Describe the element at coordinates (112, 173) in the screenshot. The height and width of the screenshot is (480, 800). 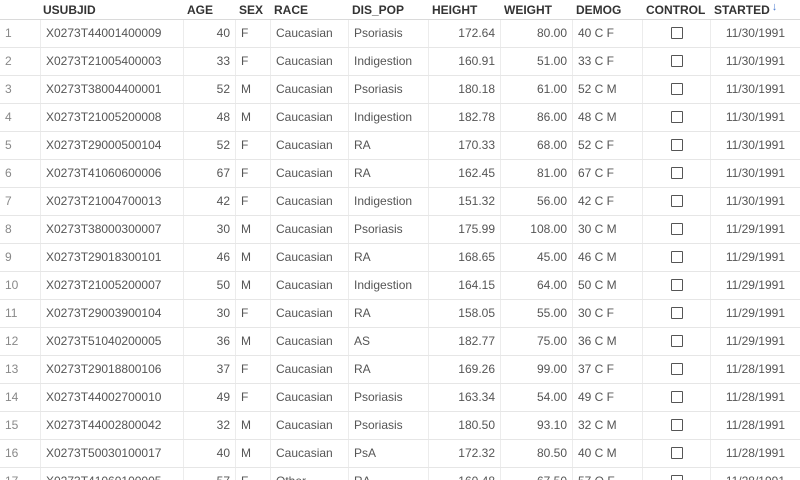
I see `cell-usubjid: X0273T41060600006` at that location.